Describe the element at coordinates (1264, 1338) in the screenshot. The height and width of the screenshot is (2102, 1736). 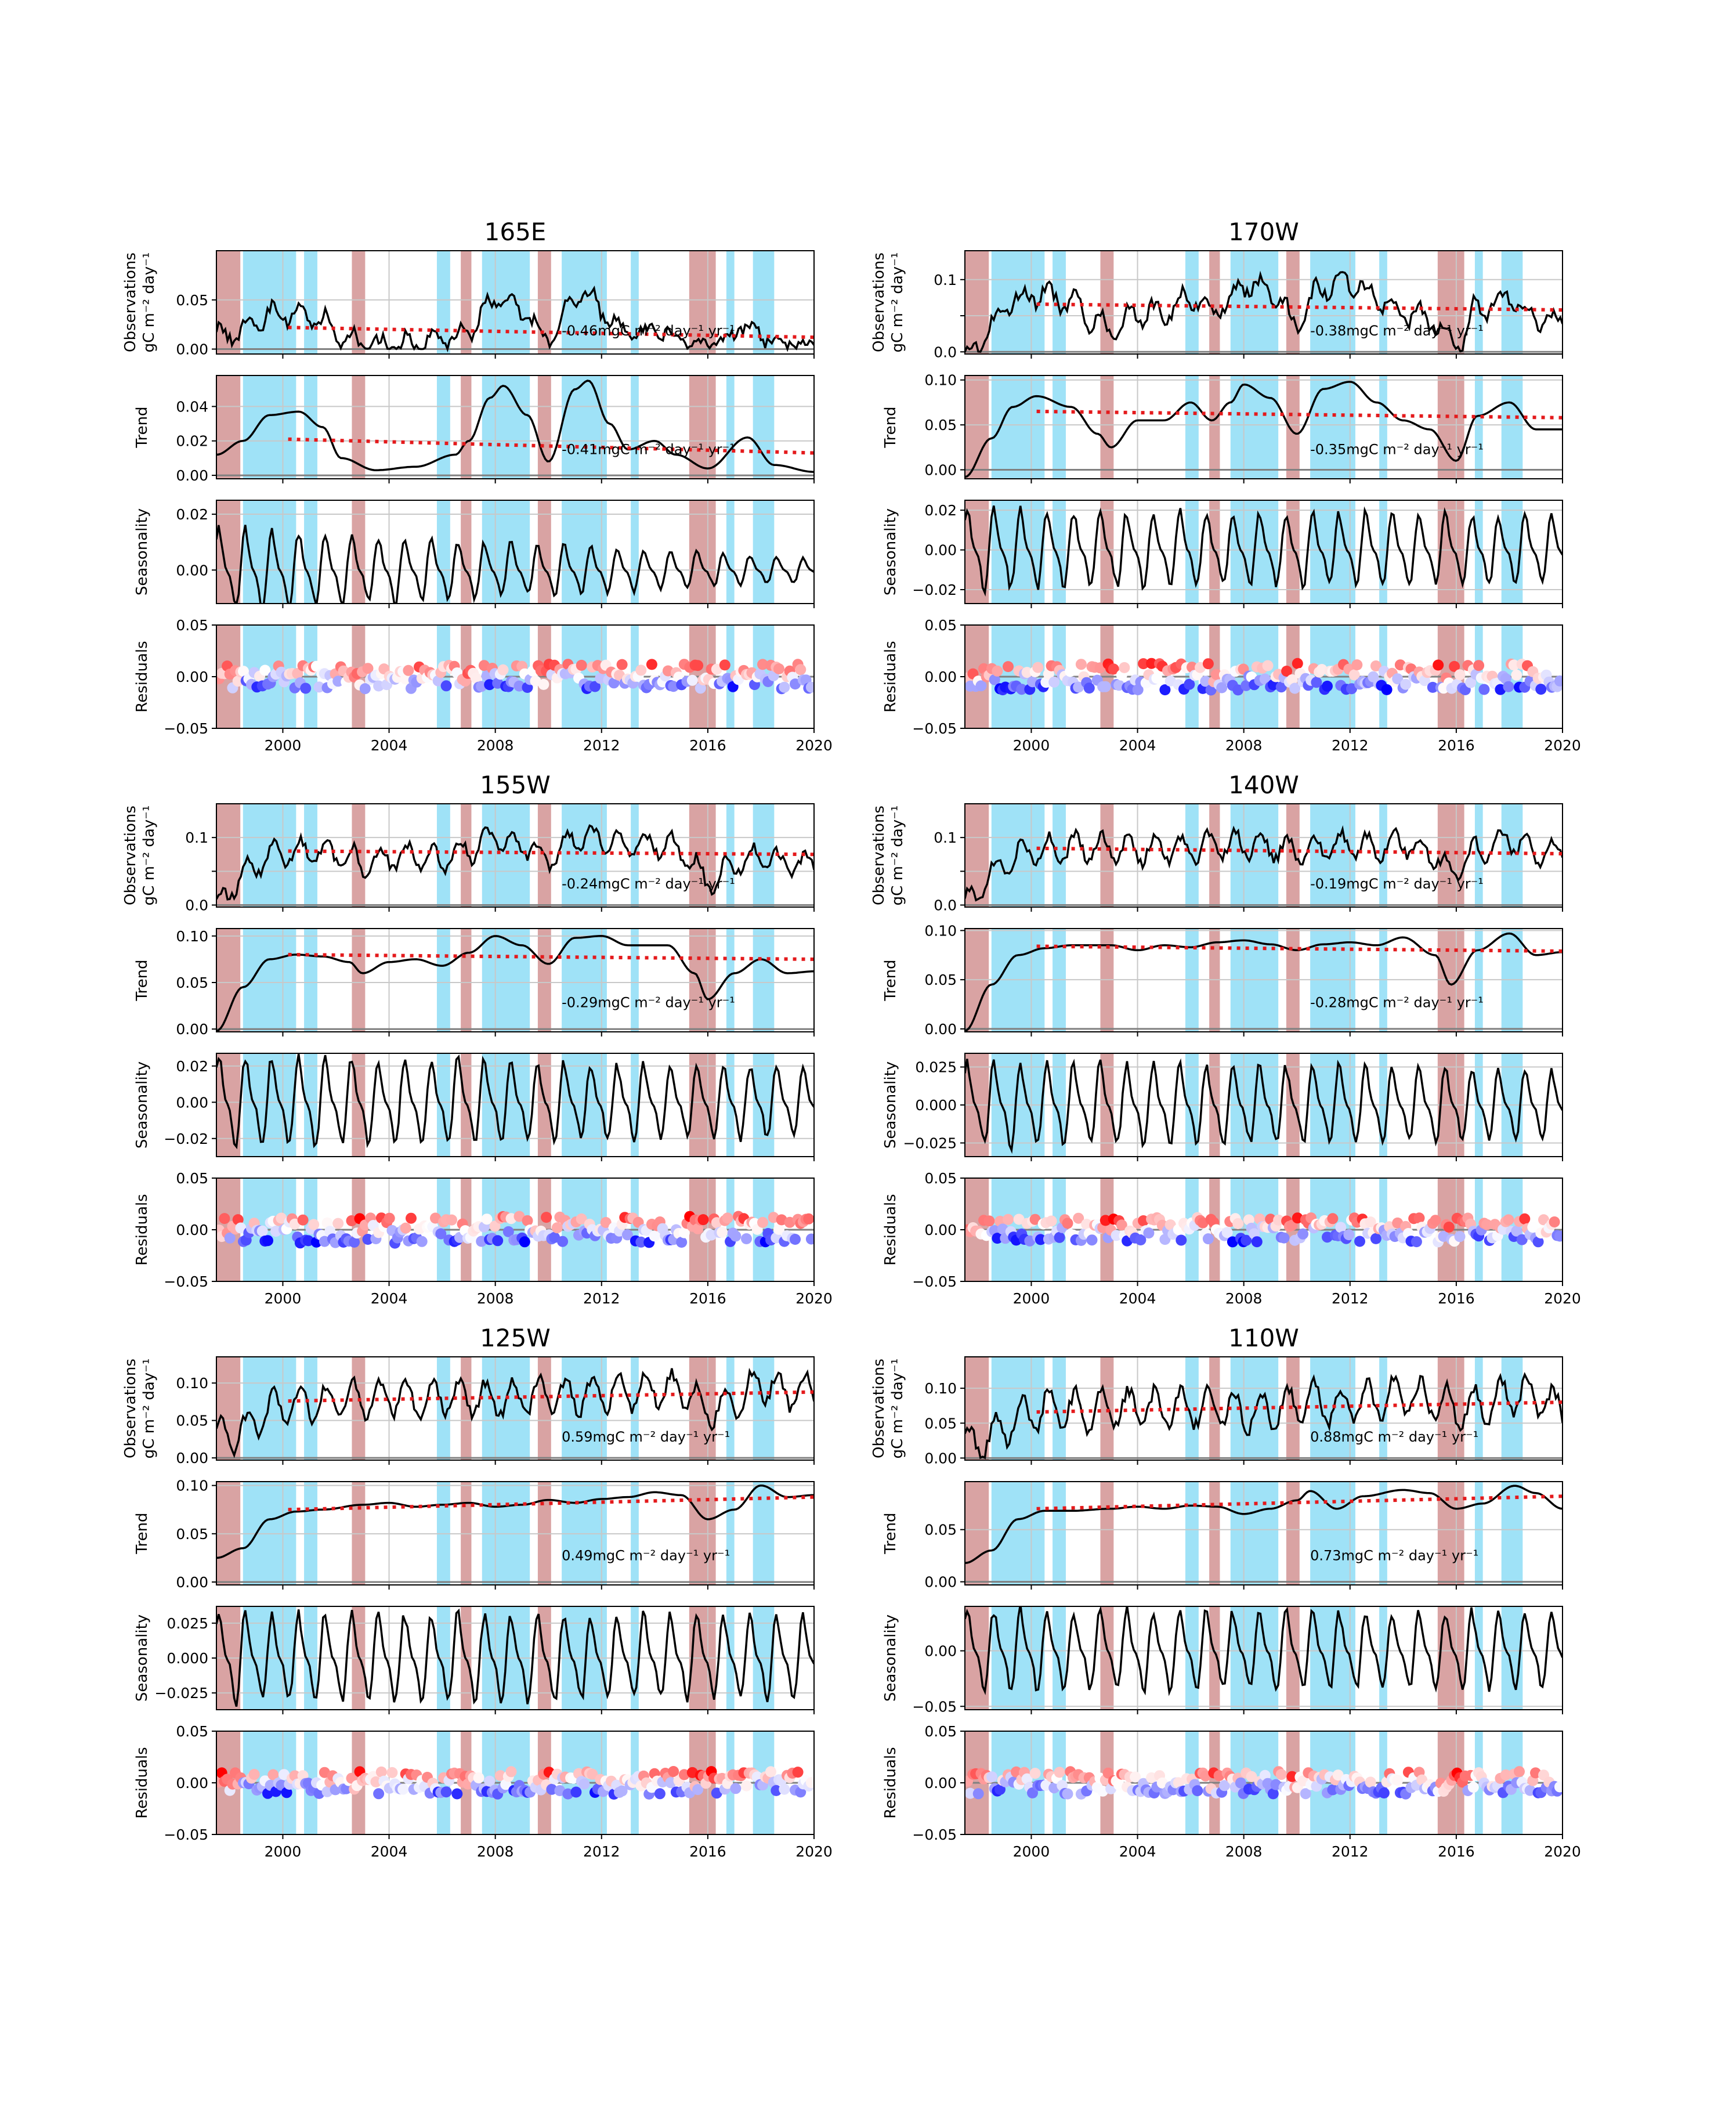
I see `station-title: 110W` at that location.